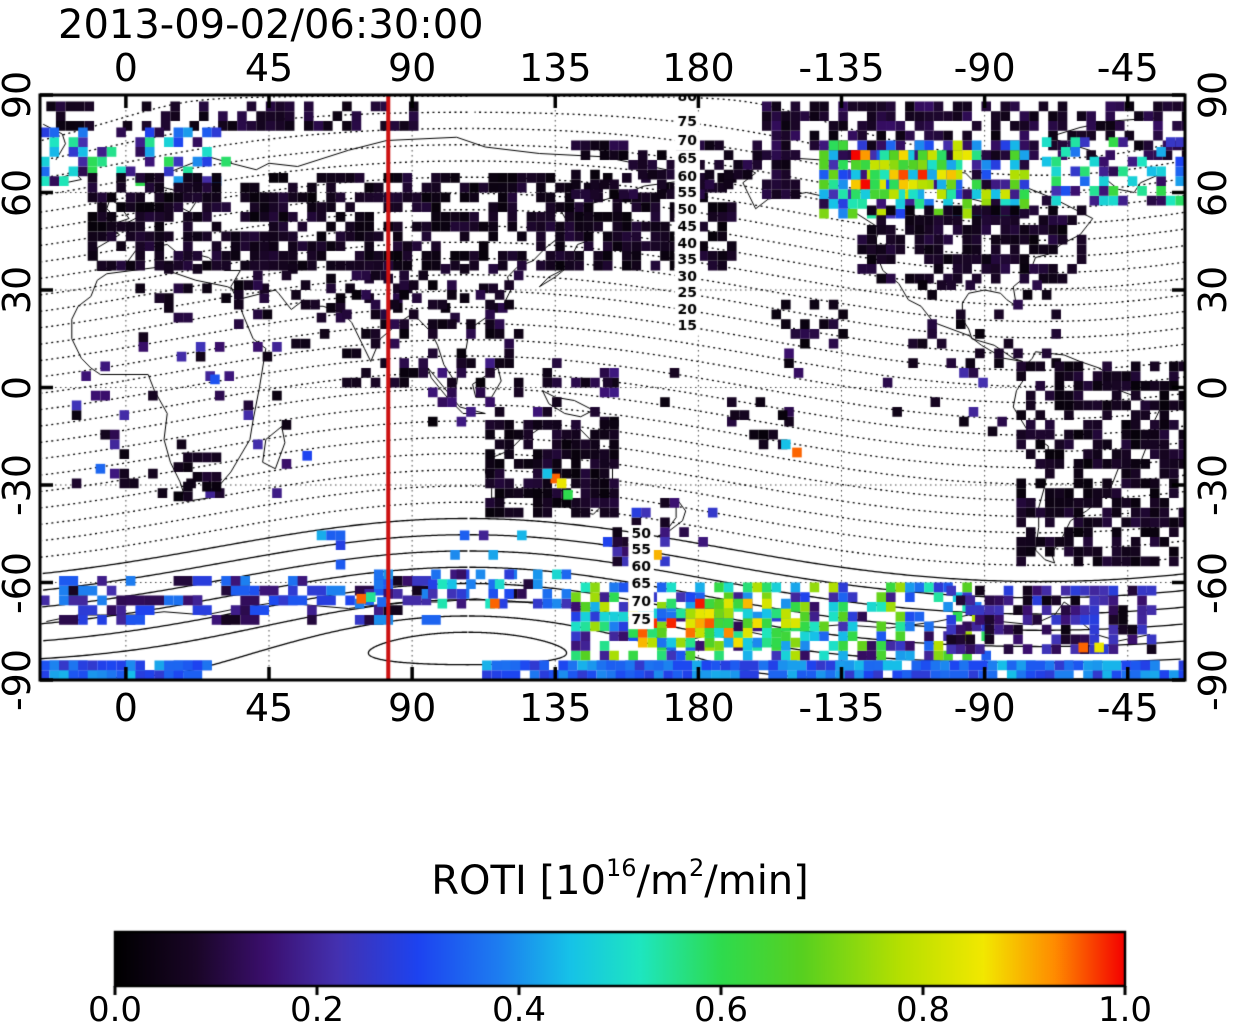 The height and width of the screenshot is (1024, 1240). I want to click on x-axis-tick-label-top: 45, so click(269, 68).